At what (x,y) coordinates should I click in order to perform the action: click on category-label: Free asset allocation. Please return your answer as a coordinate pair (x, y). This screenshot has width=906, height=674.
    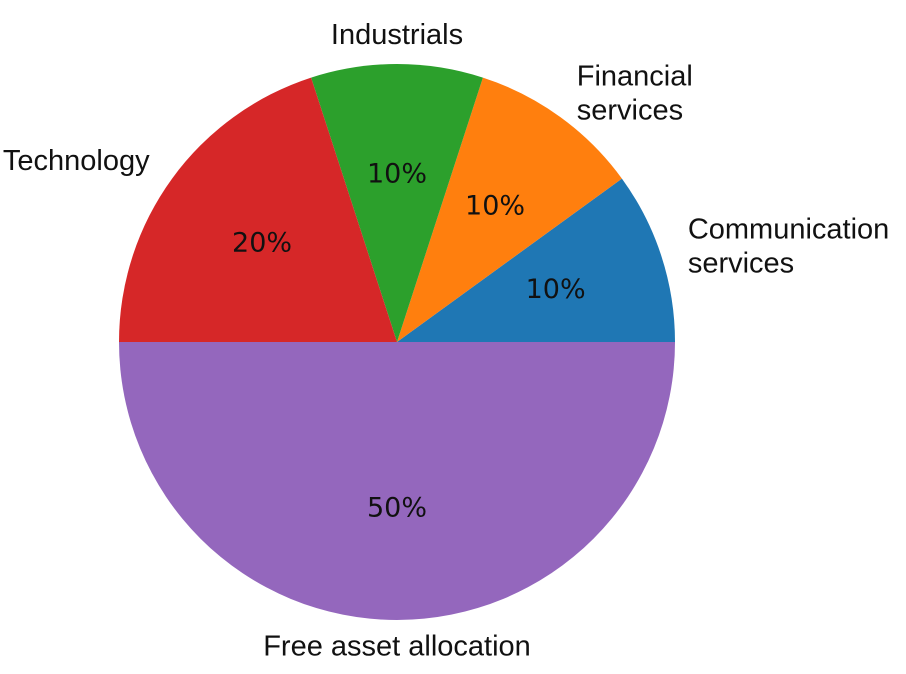
    Looking at the image, I should click on (397, 646).